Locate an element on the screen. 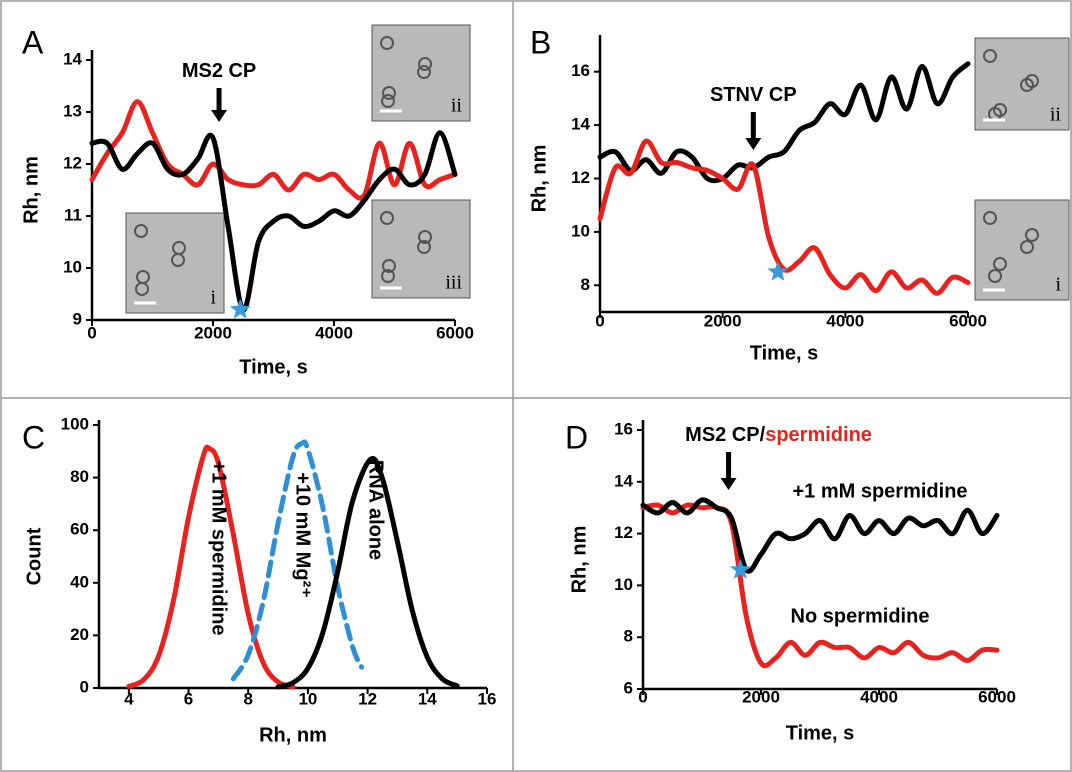 This screenshot has height=772, width=1072. y-tick-label: 80 is located at coordinates (79, 476).